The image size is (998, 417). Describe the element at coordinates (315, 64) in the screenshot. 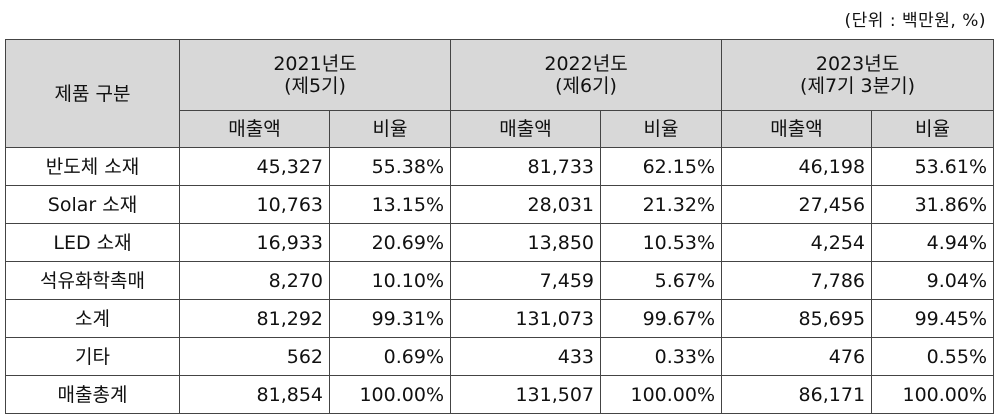

I see `year-label: 2021년도` at that location.